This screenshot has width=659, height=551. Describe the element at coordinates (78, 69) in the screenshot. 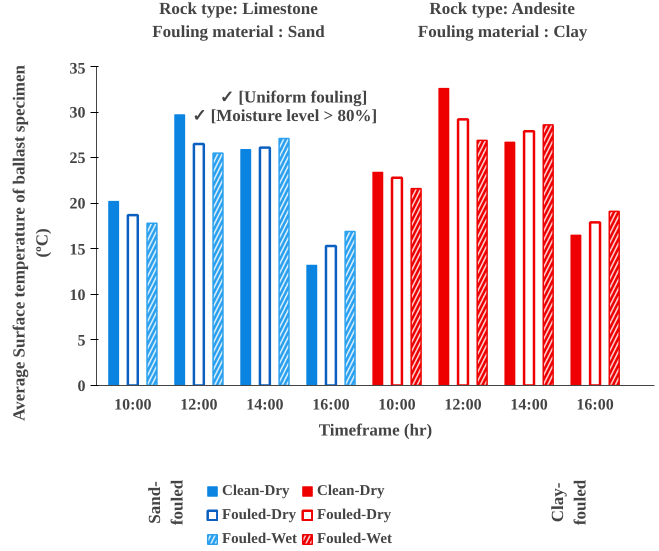

I see `y-tick-label: 35` at that location.